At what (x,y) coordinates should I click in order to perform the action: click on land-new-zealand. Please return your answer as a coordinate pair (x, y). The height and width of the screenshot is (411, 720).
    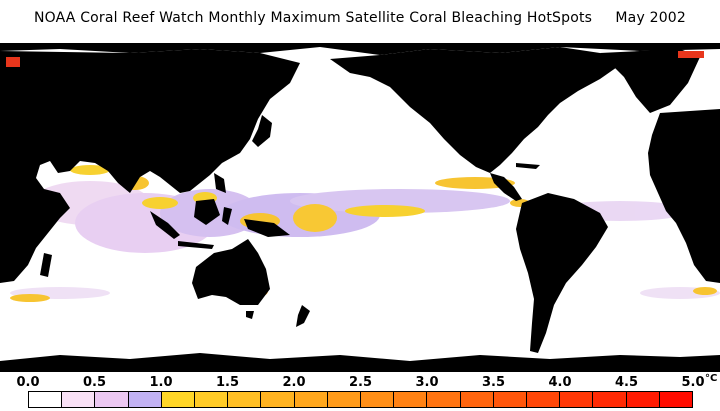
    Looking at the image, I should click on (303, 316).